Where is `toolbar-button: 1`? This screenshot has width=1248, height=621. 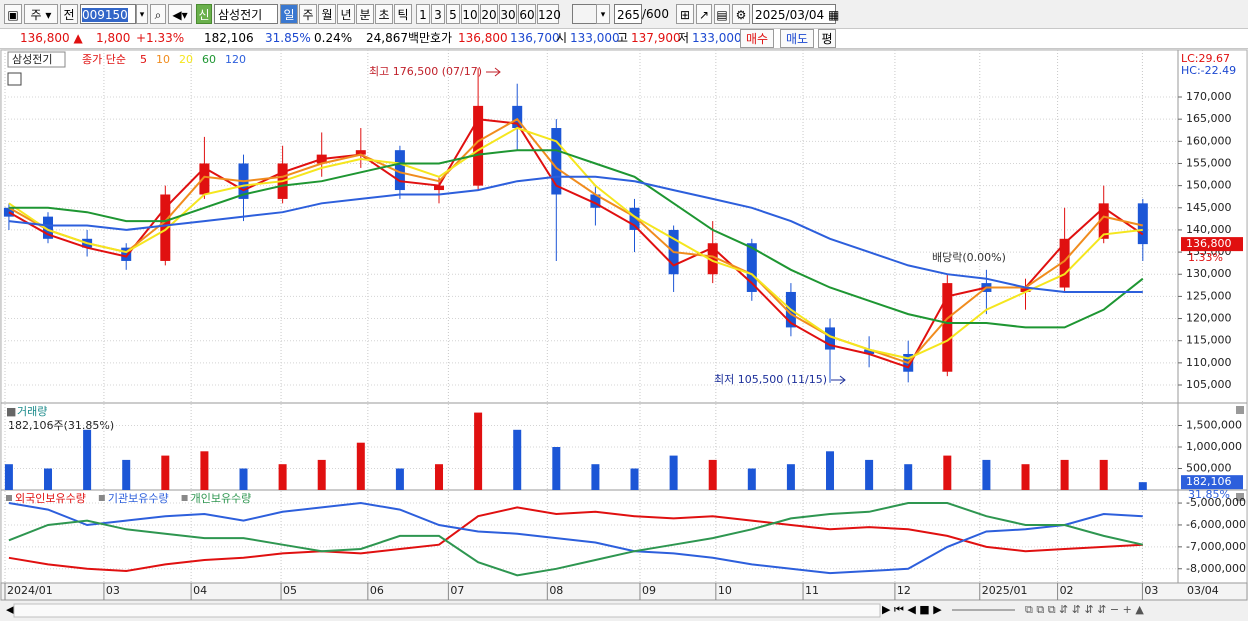 toolbar-button: 1 is located at coordinates (423, 14).